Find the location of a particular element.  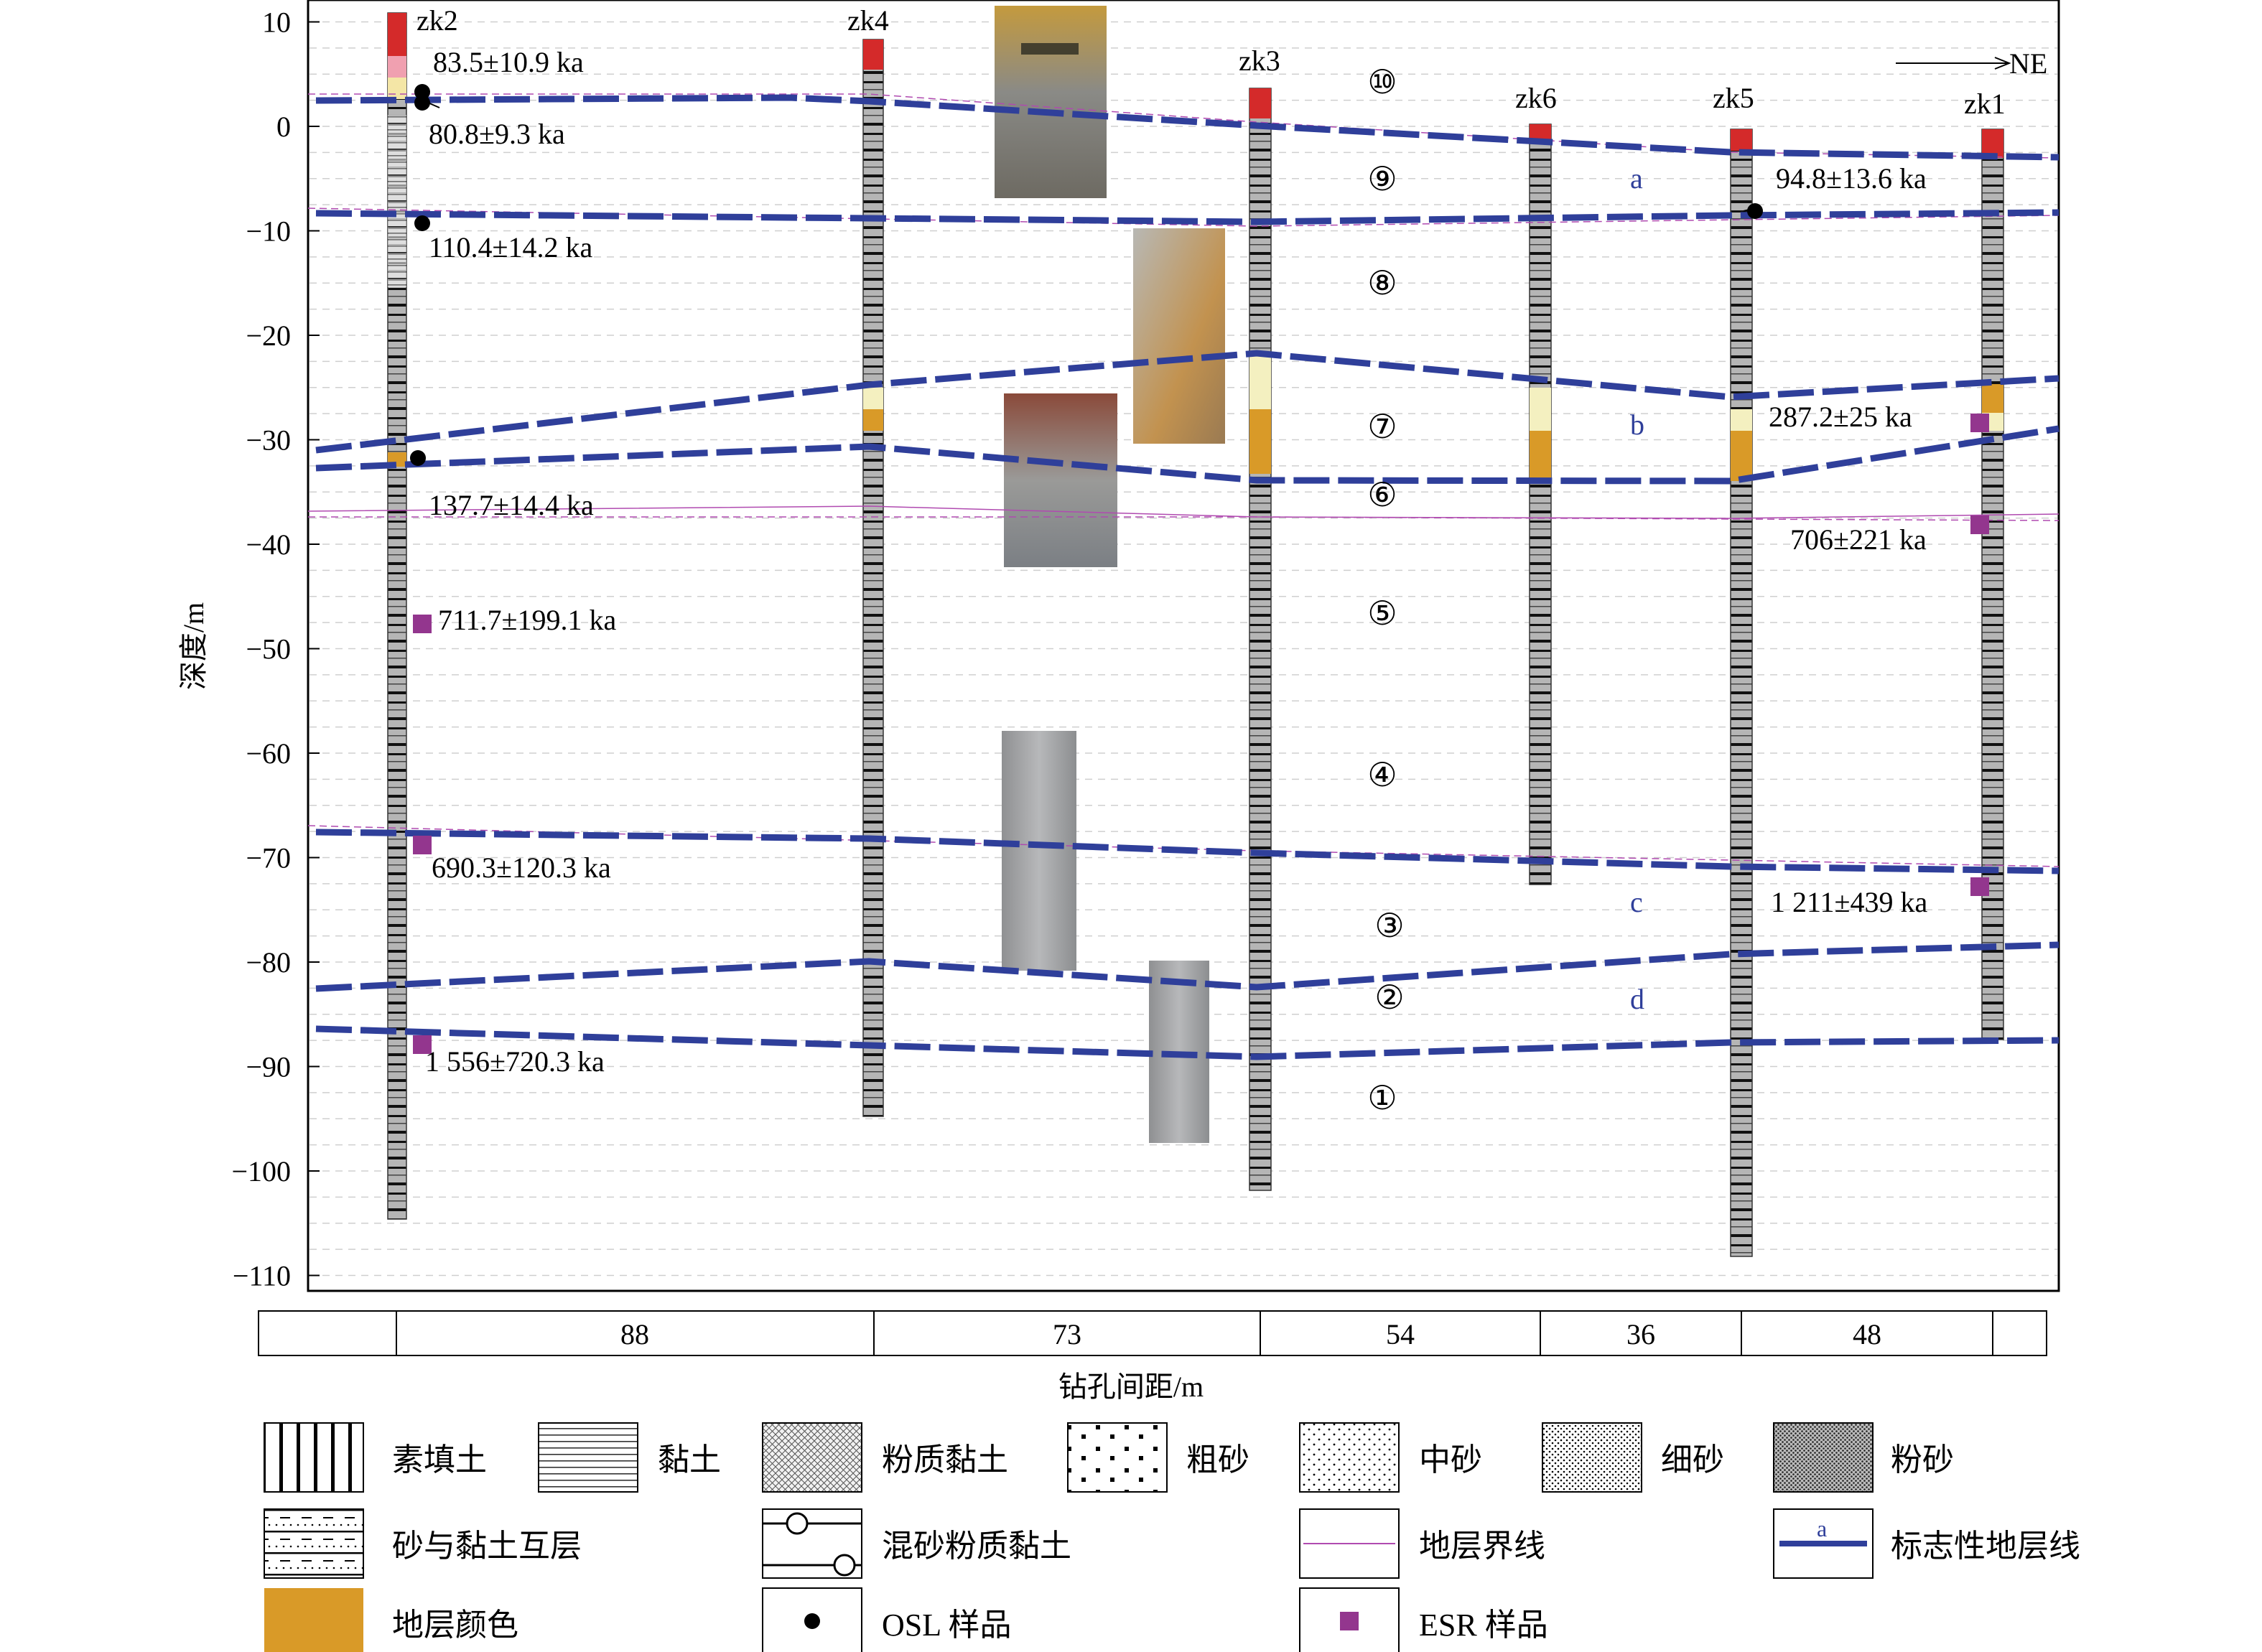

spacing-value: 54 is located at coordinates (1400, 1334).